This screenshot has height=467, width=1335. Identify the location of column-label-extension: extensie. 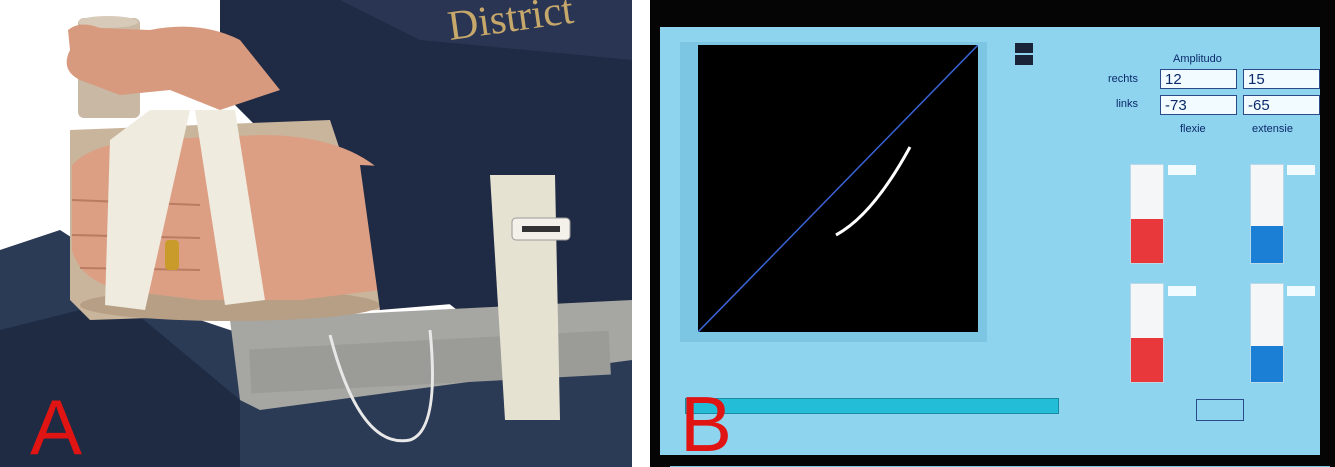
(1272, 129).